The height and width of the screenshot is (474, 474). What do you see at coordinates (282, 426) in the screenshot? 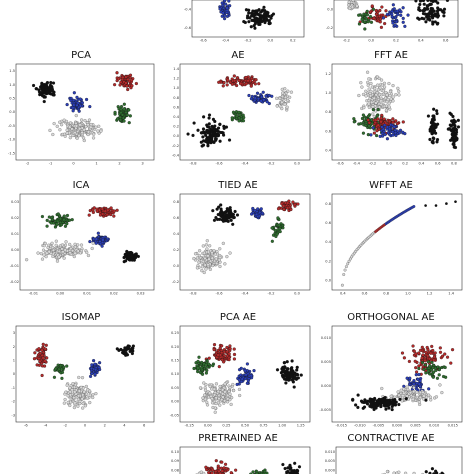
I see `x-tick-label: 1.00` at bounding box center [282, 426].